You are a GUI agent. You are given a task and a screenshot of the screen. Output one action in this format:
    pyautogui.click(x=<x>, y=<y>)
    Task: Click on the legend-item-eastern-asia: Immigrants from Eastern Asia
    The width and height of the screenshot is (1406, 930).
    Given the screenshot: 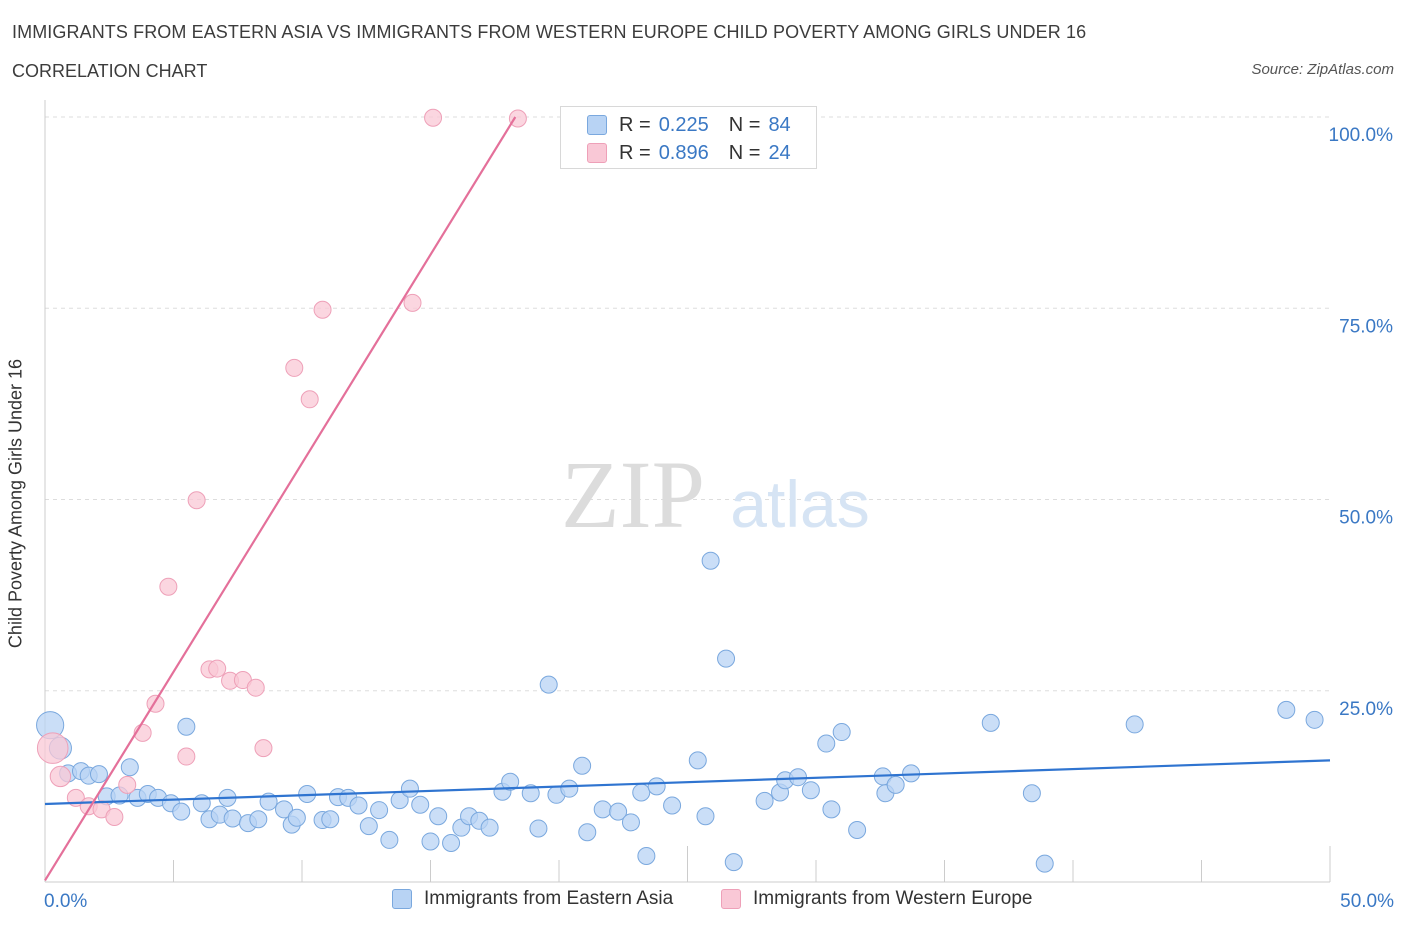 What is the action you would take?
    pyautogui.click(x=532, y=899)
    